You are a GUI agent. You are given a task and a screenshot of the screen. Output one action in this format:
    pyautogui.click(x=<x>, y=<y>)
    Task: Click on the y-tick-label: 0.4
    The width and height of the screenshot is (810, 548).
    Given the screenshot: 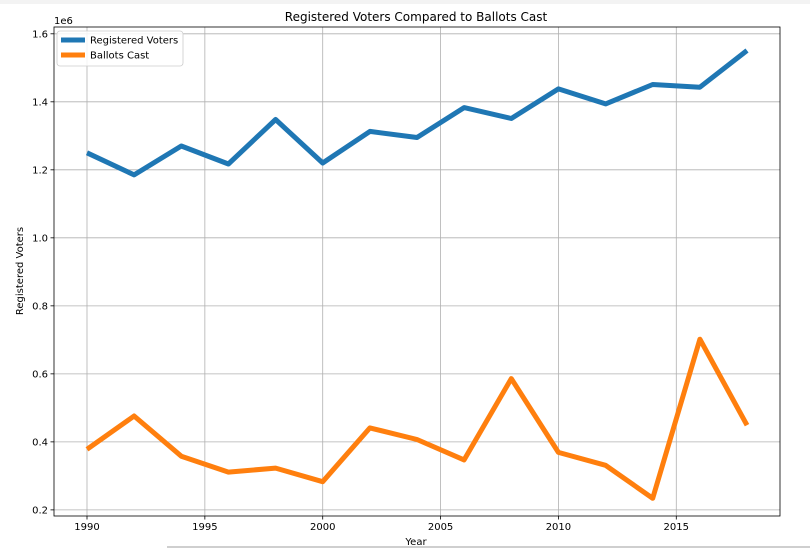 What is the action you would take?
    pyautogui.click(x=40, y=442)
    